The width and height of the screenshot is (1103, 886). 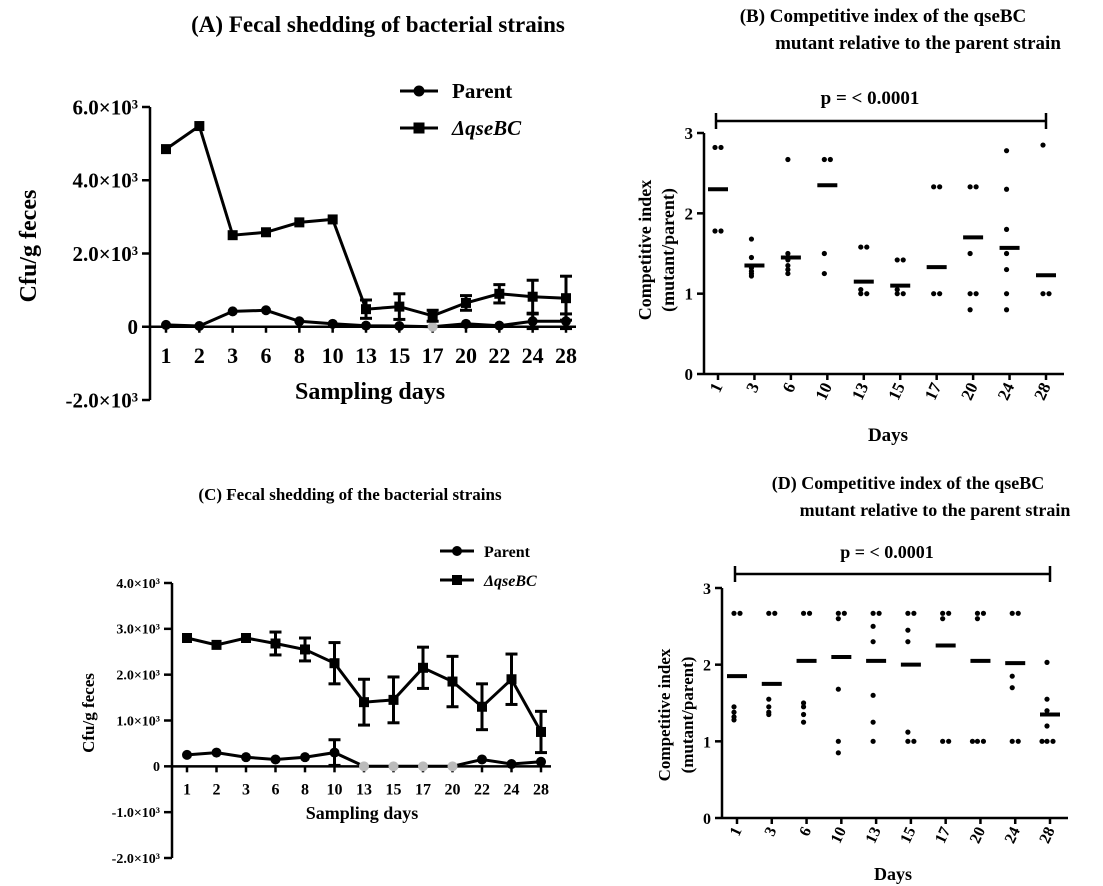 What do you see at coordinates (883, 16) in the screenshot?
I see `panel-b-title-line1: (B) Competitive index of the qseBC` at bounding box center [883, 16].